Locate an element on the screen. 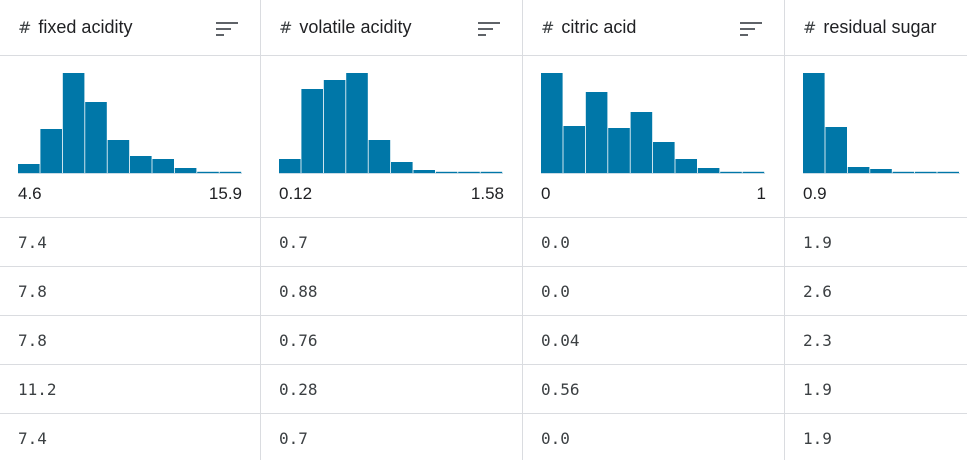 The width and height of the screenshot is (967, 460). table-cell: 0.76 is located at coordinates (391, 340).